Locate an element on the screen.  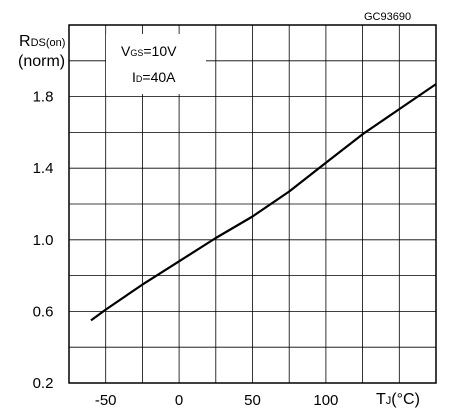
id-sub: D is located at coordinates (139, 79).